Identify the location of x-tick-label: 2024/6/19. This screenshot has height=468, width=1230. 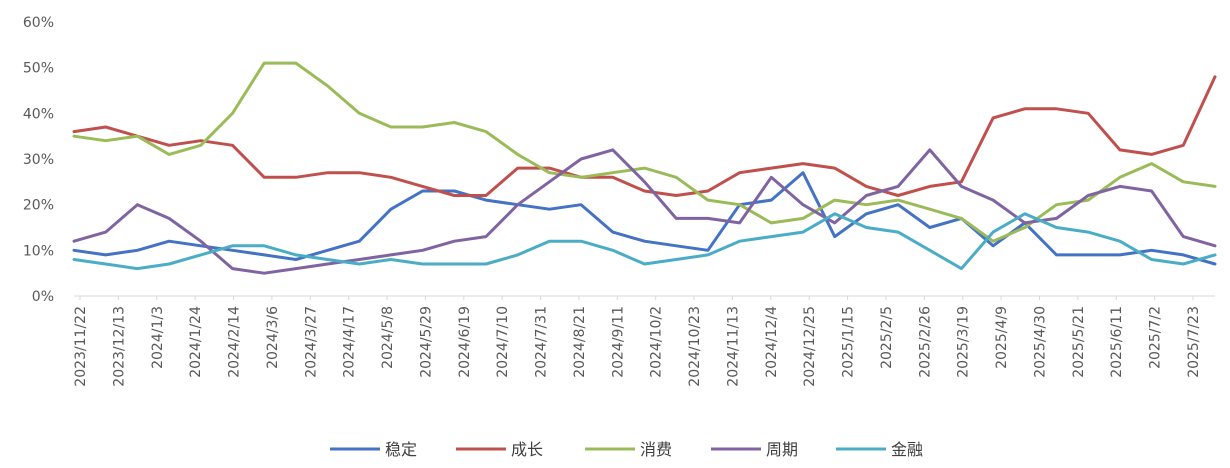
(465, 342).